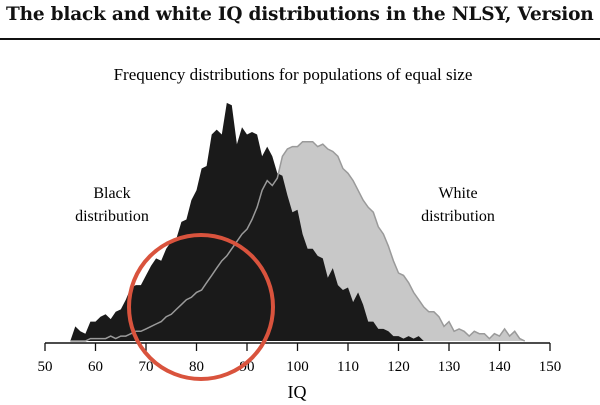 This screenshot has width=600, height=405. What do you see at coordinates (196, 367) in the screenshot?
I see `x-tick-label: 80` at bounding box center [196, 367].